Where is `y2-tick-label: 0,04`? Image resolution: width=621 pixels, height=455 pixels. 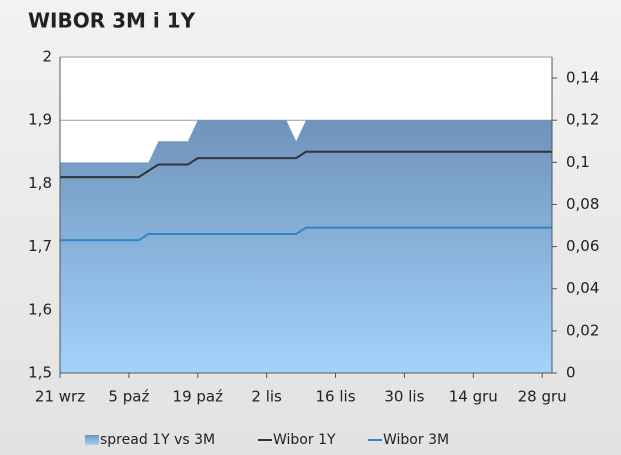 y2-tick-label: 0,04 is located at coordinates (582, 288).